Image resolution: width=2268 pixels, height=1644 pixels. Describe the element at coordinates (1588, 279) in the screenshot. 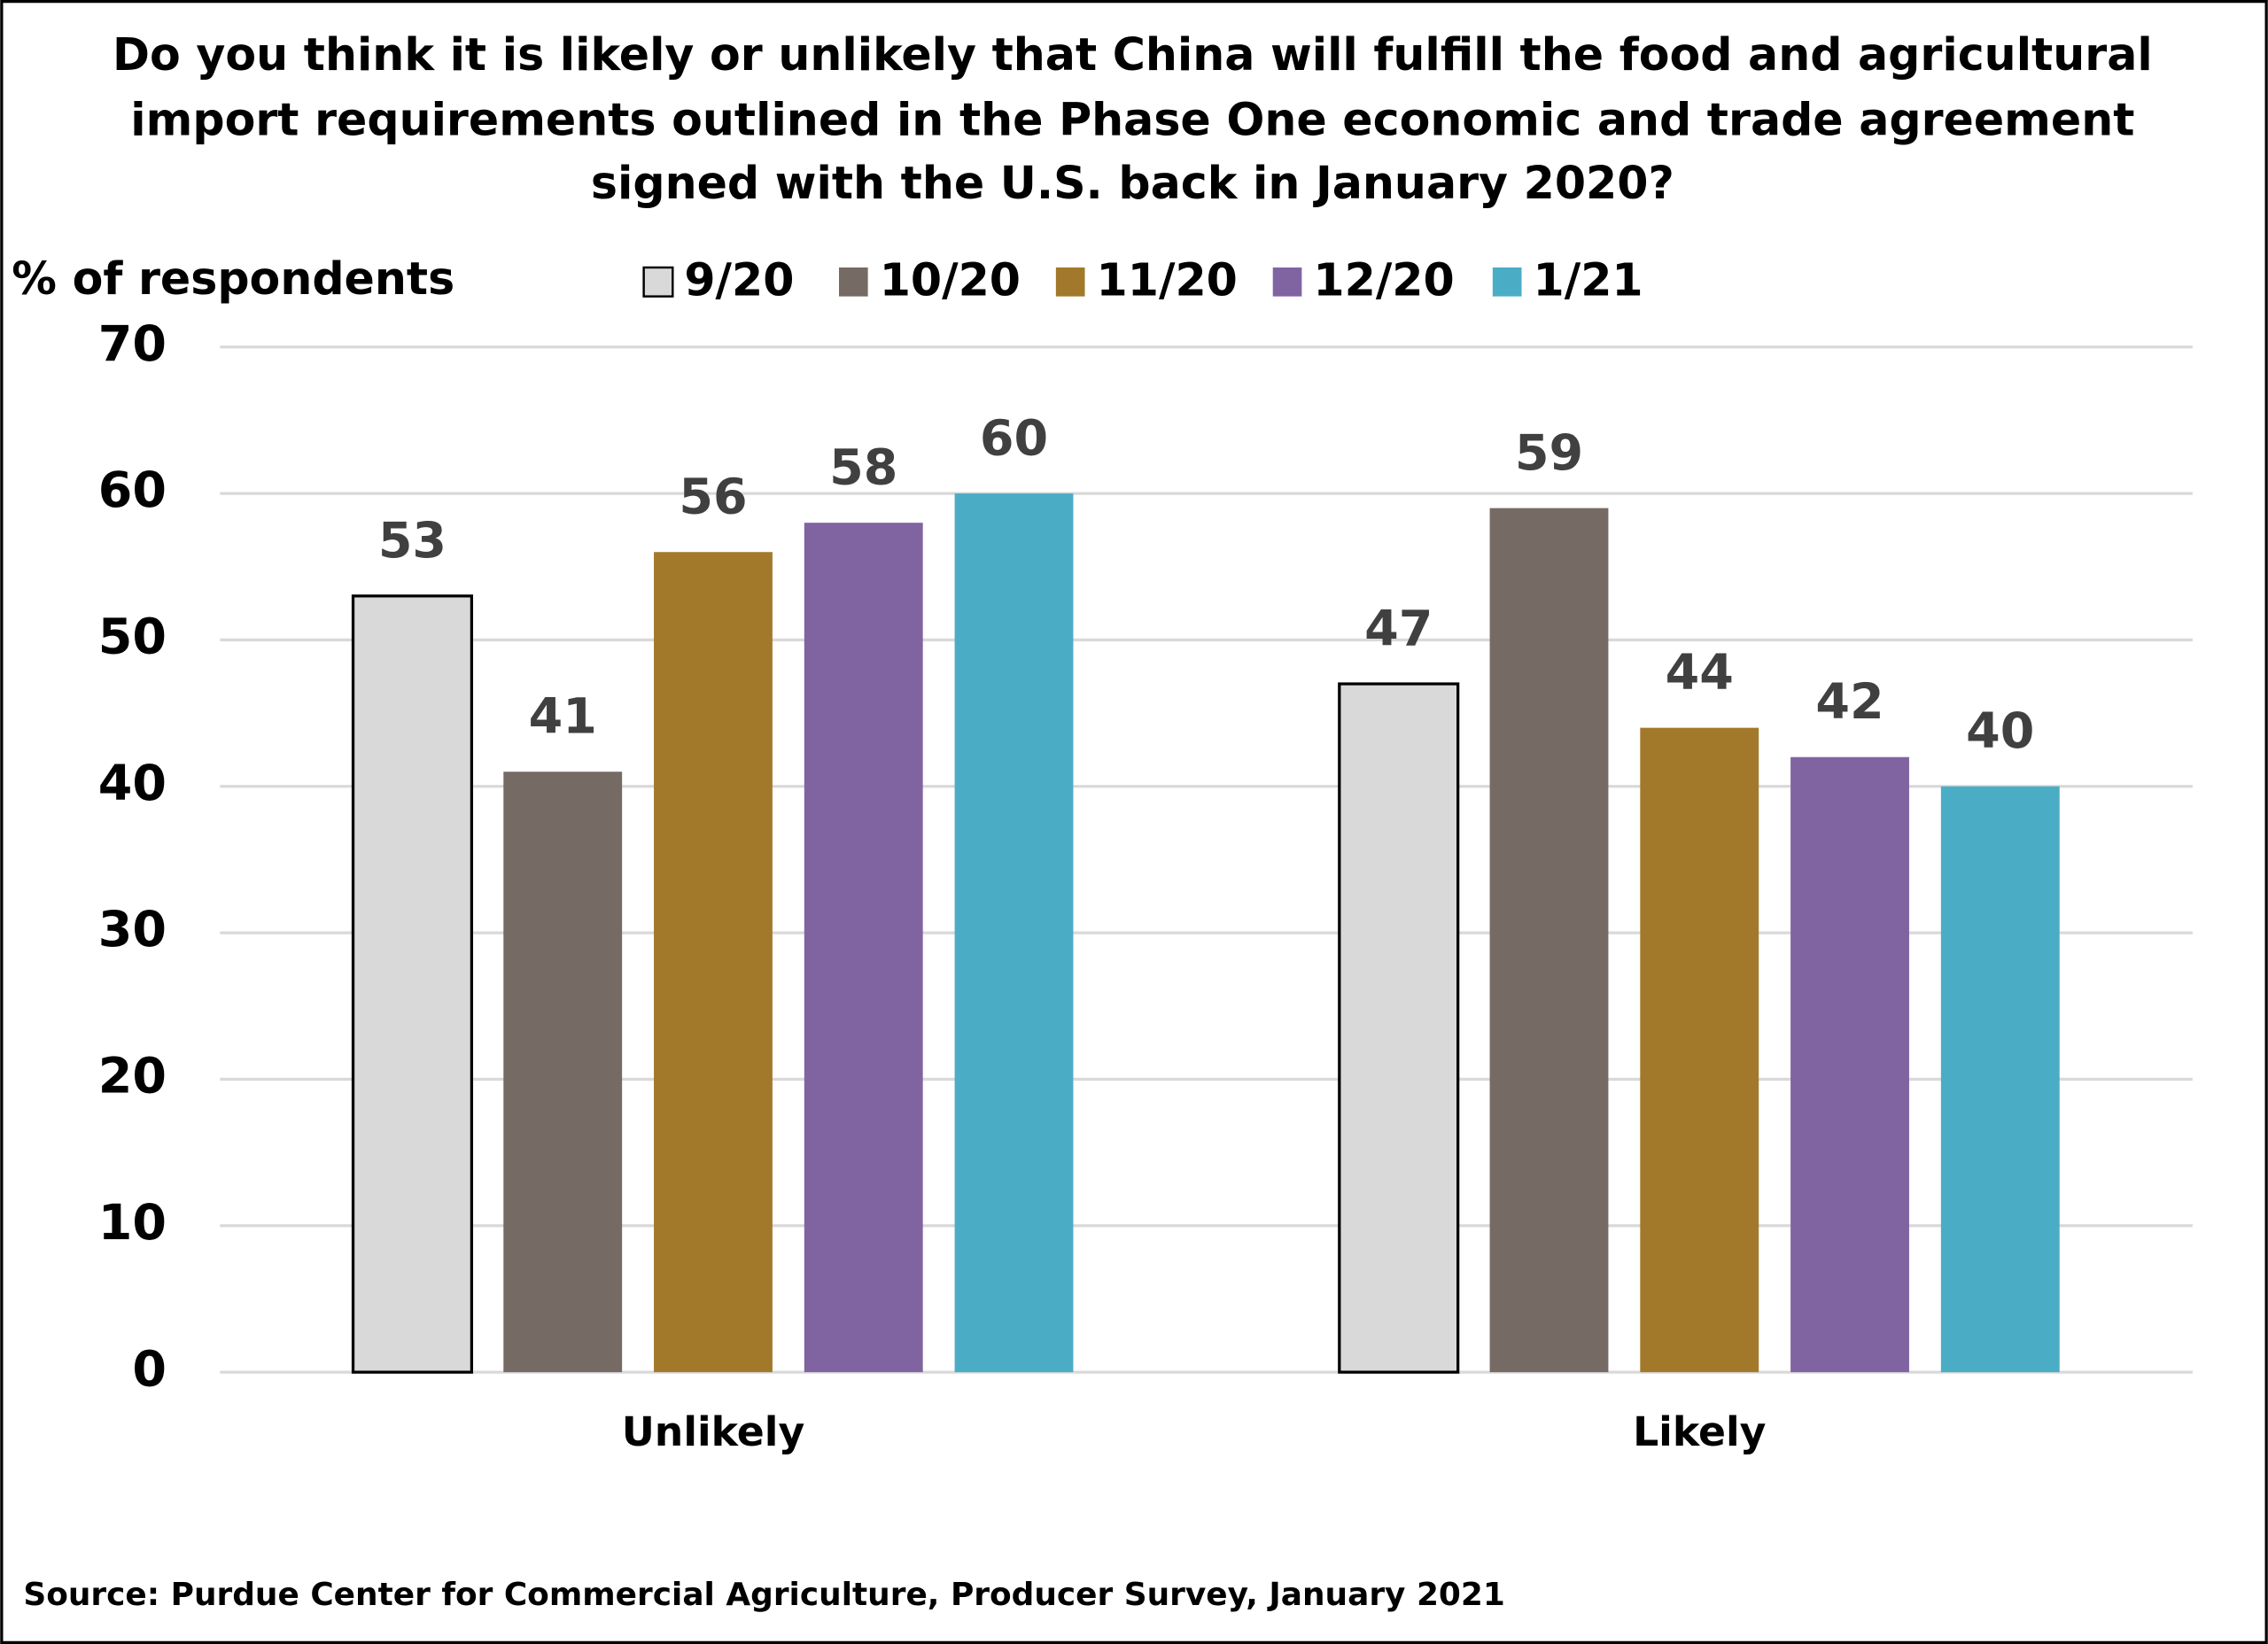

I see `legend-label: 1/21` at that location.